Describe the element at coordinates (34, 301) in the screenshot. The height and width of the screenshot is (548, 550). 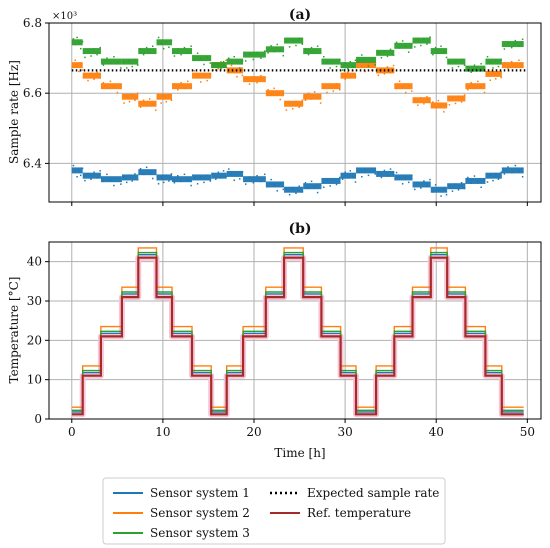
I see `y-tick-label: 30` at that location.